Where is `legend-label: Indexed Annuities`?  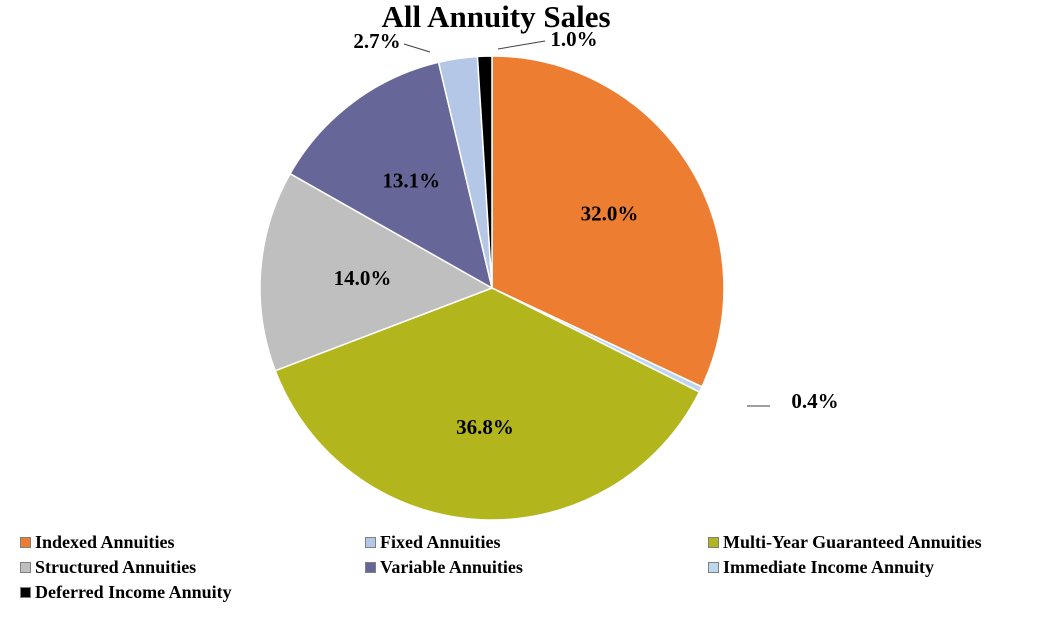 legend-label: Indexed Annuities is located at coordinates (105, 542).